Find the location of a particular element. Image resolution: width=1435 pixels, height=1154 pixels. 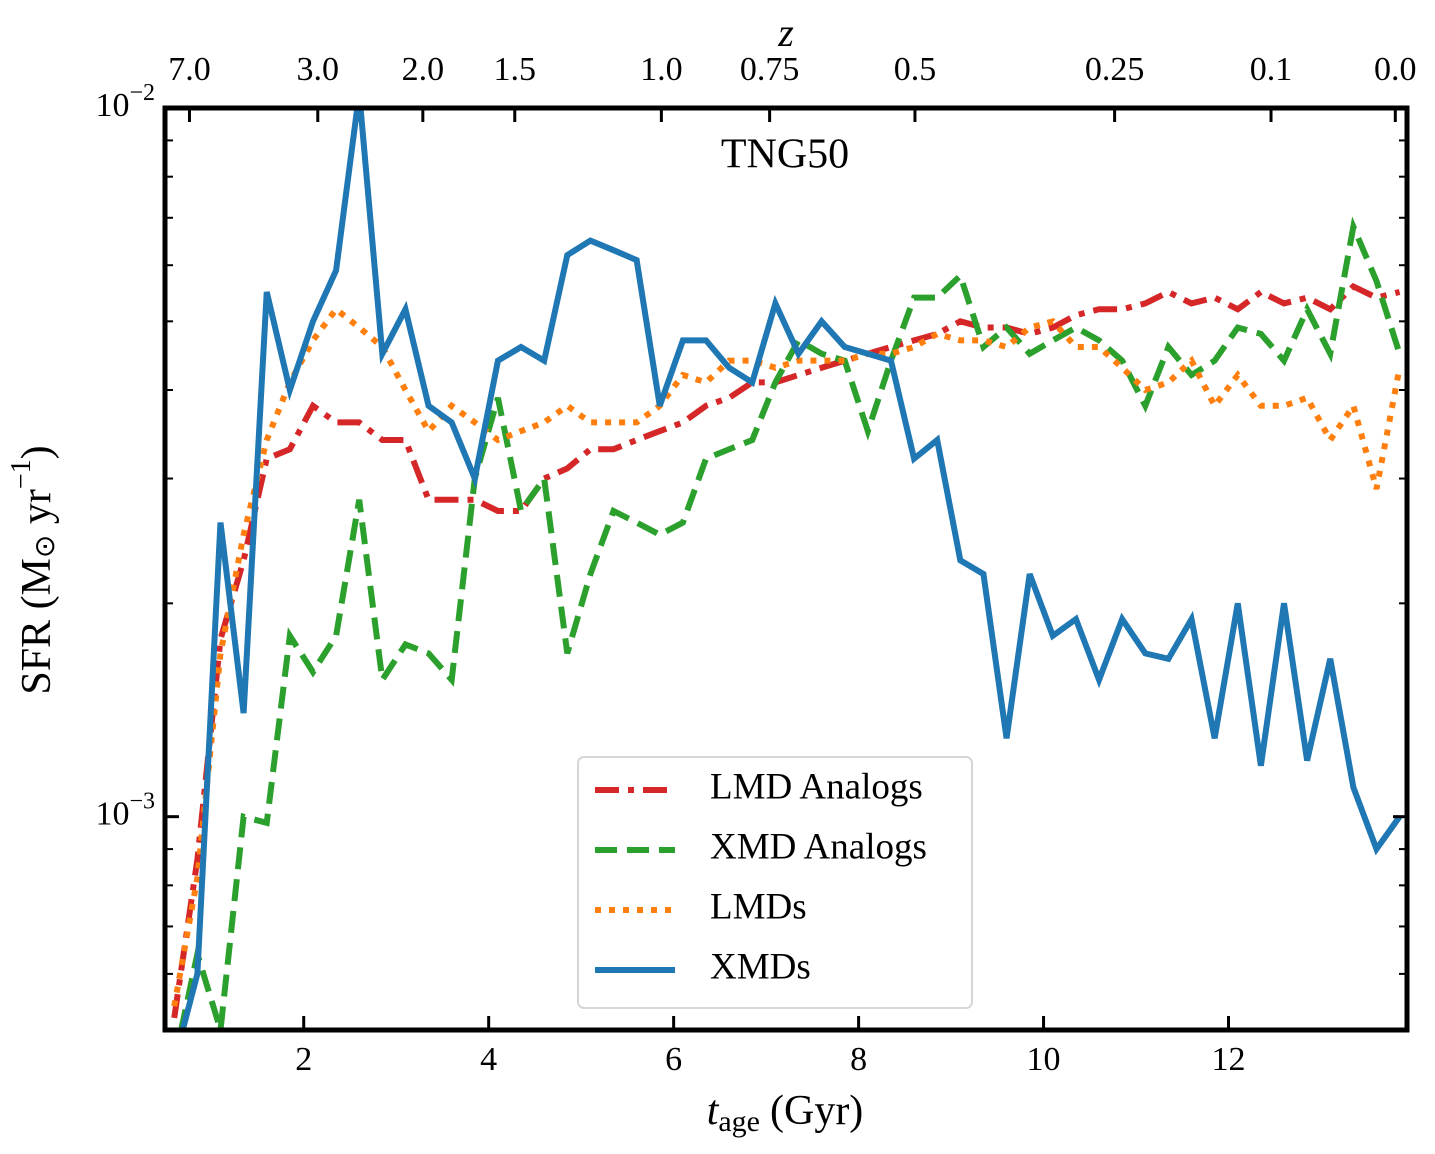

x2-tick-label: 1.5 is located at coordinates (515, 69).